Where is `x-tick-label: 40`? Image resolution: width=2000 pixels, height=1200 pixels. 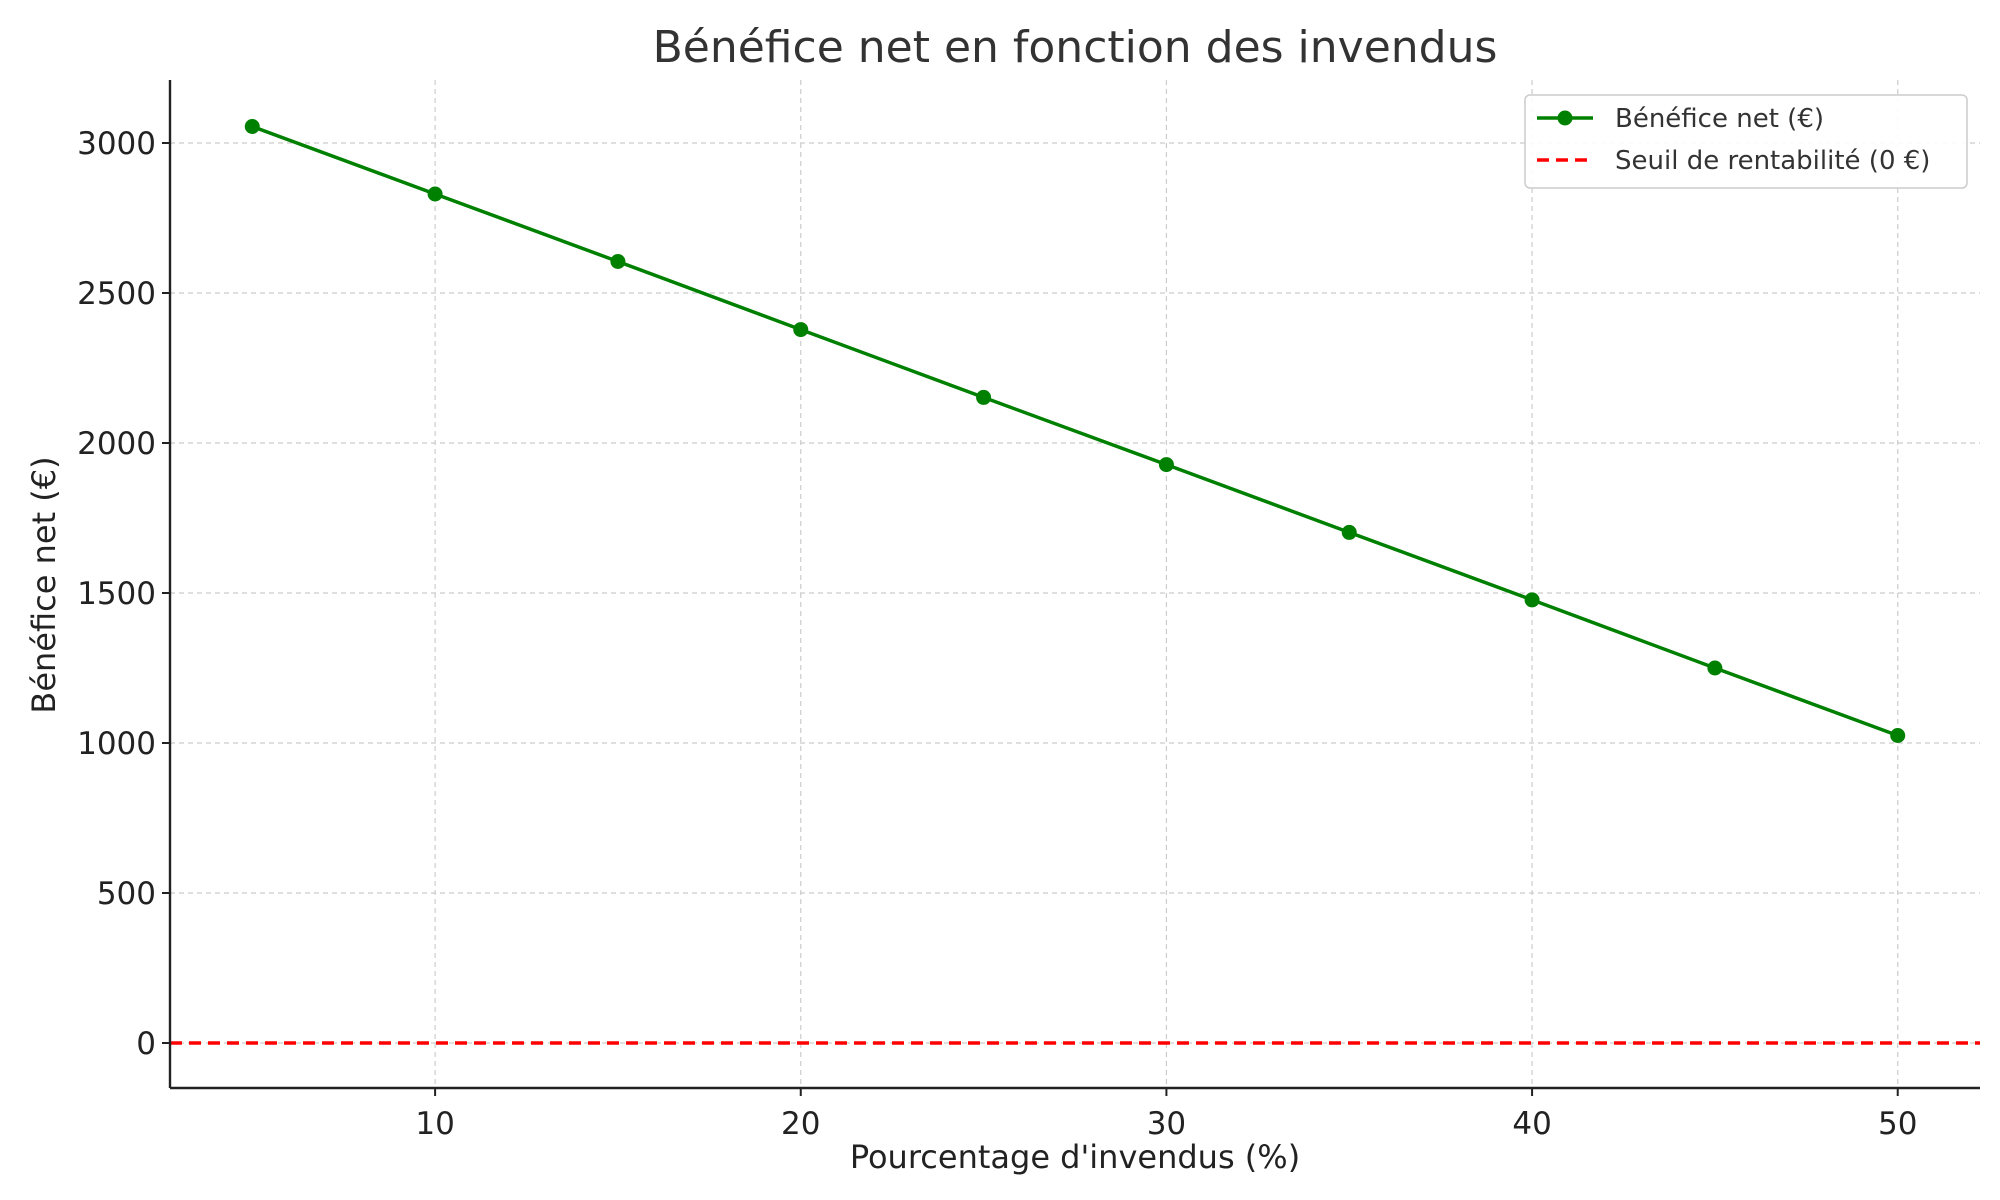 x-tick-label: 40 is located at coordinates (1531, 1124).